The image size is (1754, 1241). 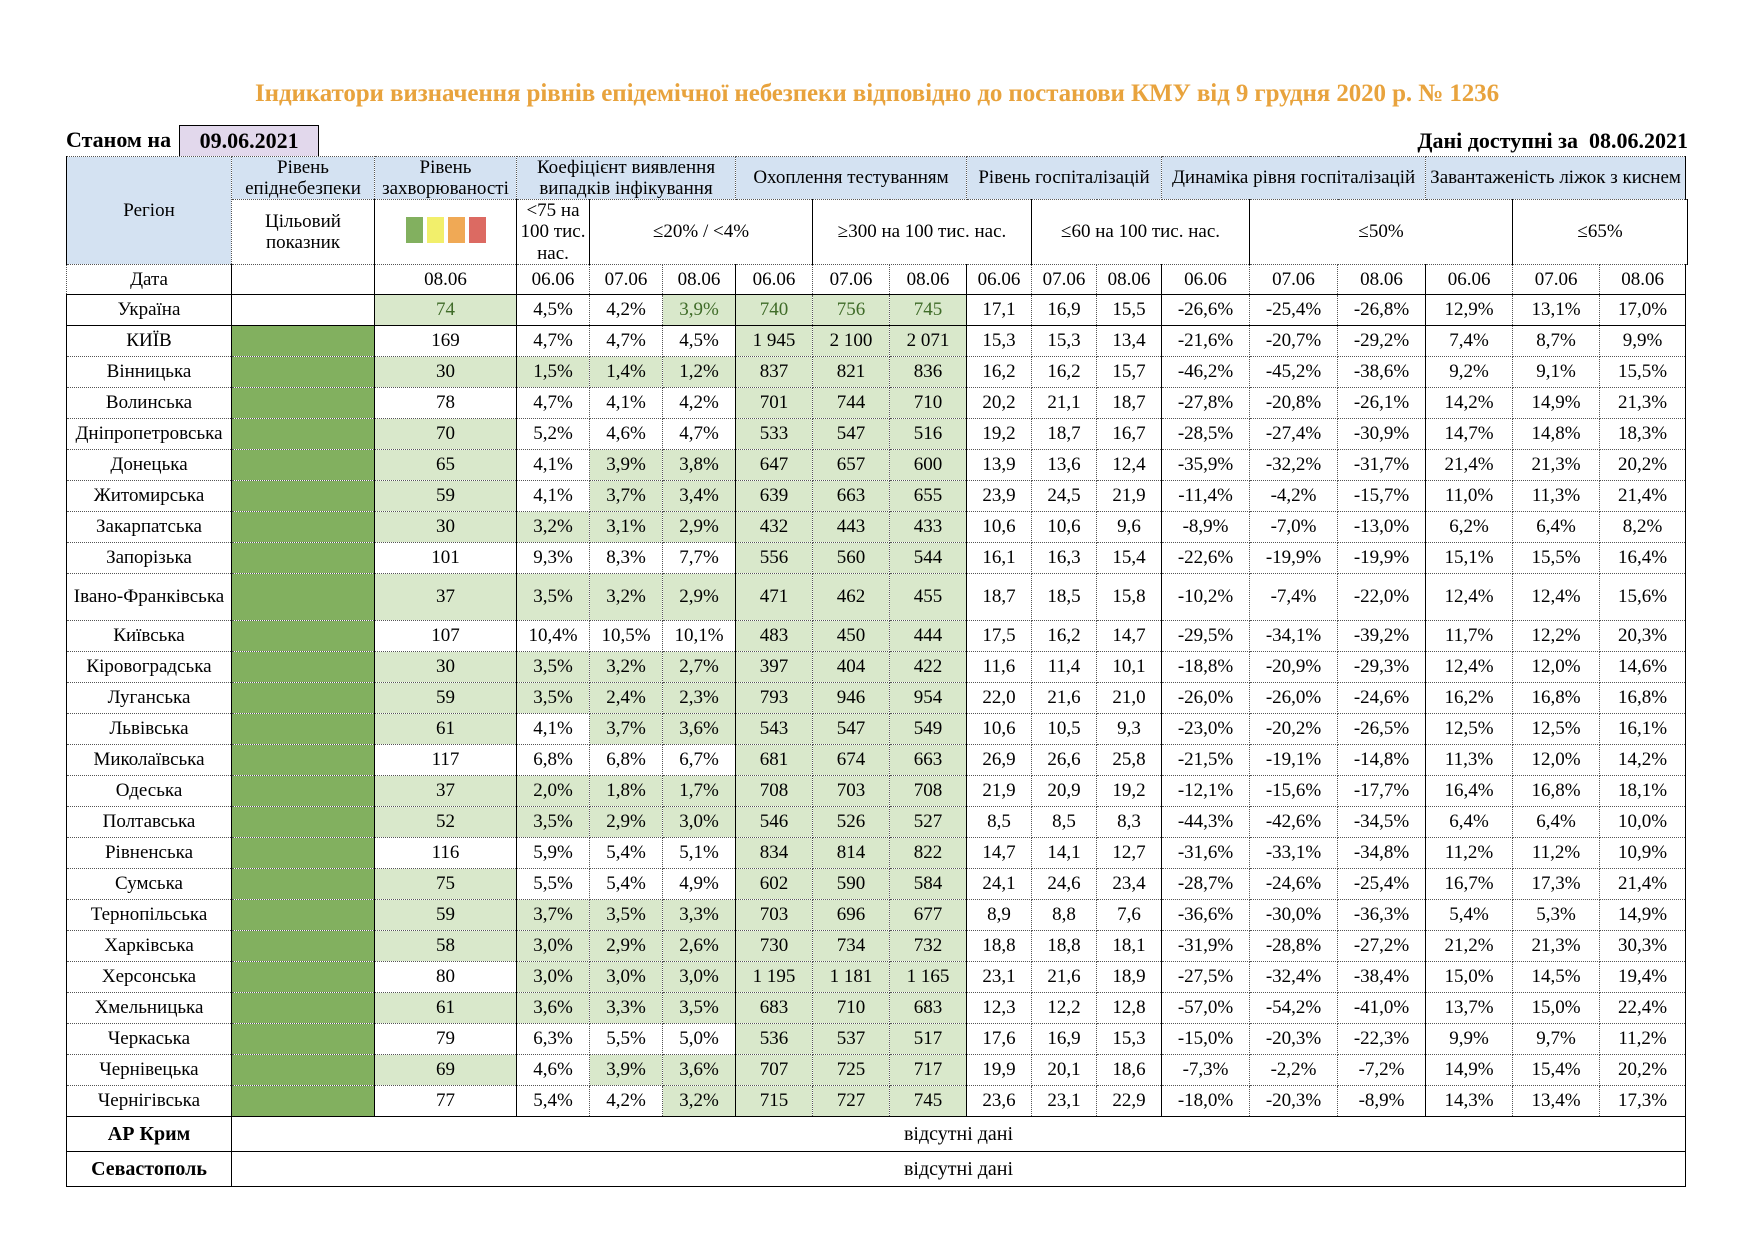 I want to click on cell-testing-2: 527, so click(x=928, y=821).